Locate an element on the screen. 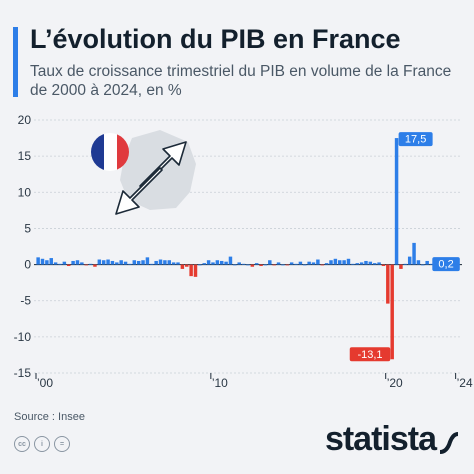 The width and height of the screenshot is (474, 474). license-icons: cc i = is located at coordinates (42, 444).